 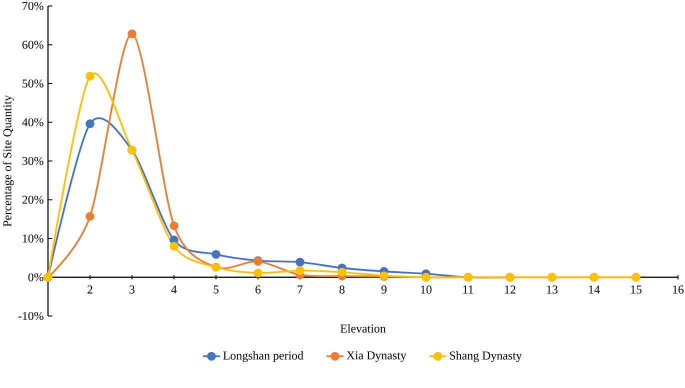 I want to click on x-tick-label: 16, so click(x=678, y=290).